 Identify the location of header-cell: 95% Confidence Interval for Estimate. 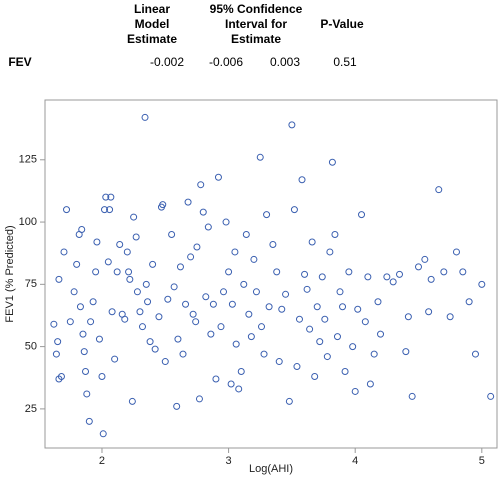
(256, 24).